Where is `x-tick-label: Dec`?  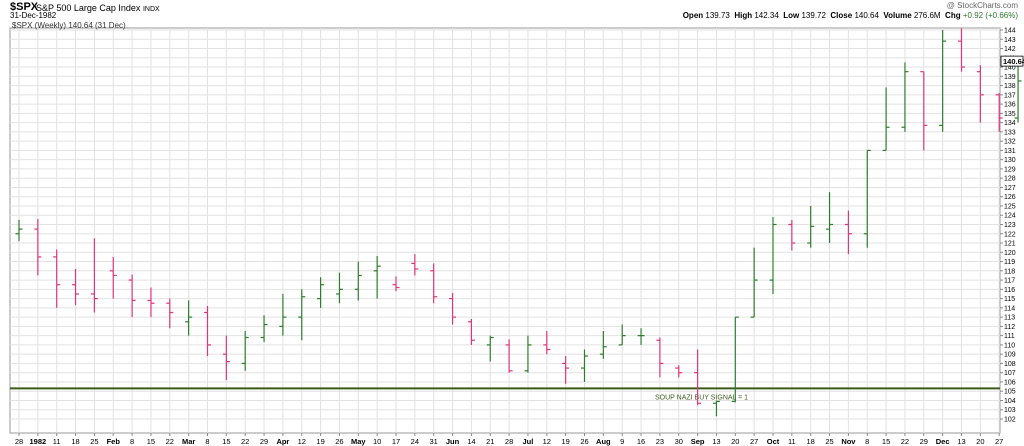
x-tick-label: Dec is located at coordinates (943, 441).